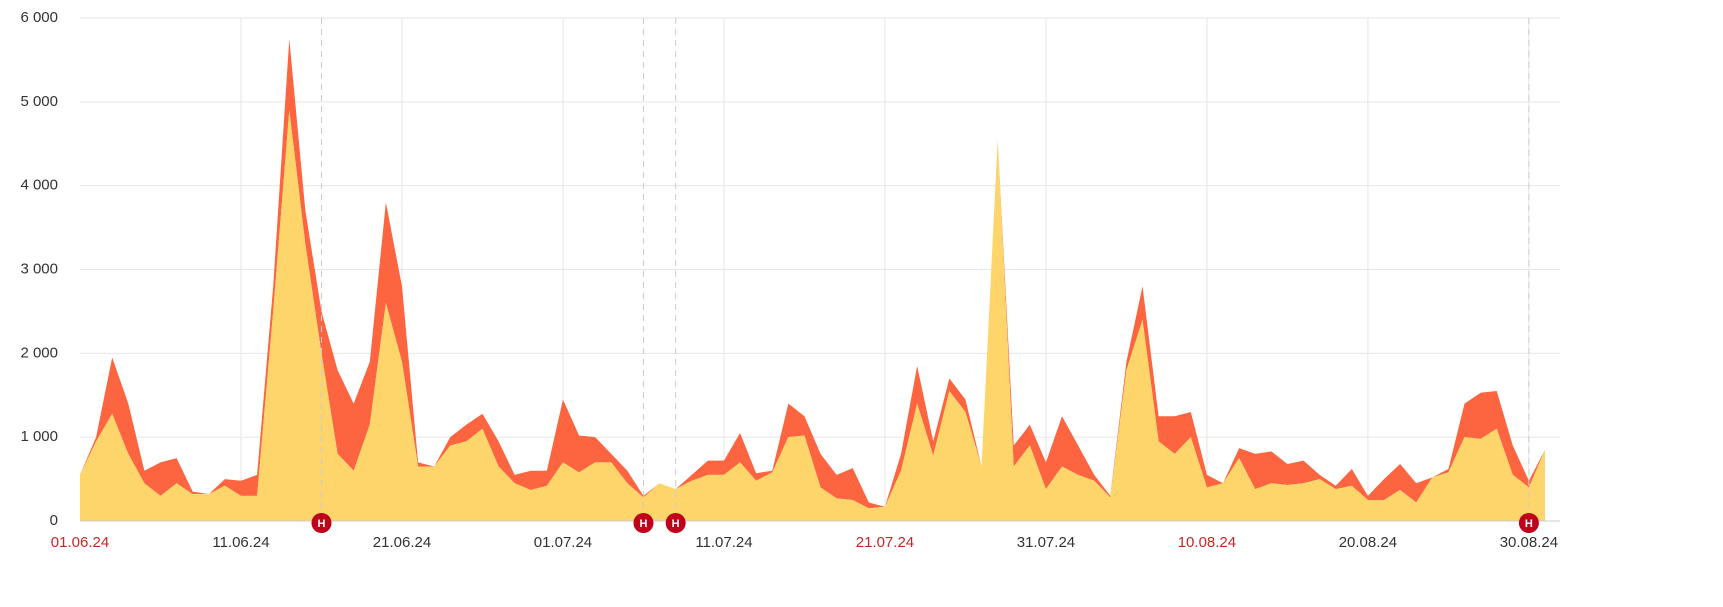  I want to click on x-tick-label: 31.07.24, so click(1046, 542).